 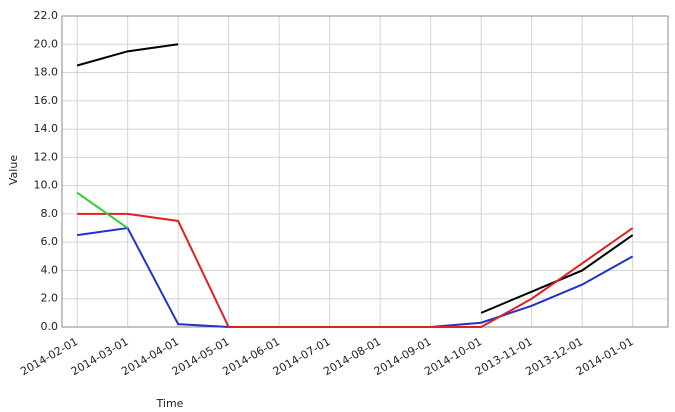 I want to click on y-tick-label: 22.0, so click(x=46, y=15).